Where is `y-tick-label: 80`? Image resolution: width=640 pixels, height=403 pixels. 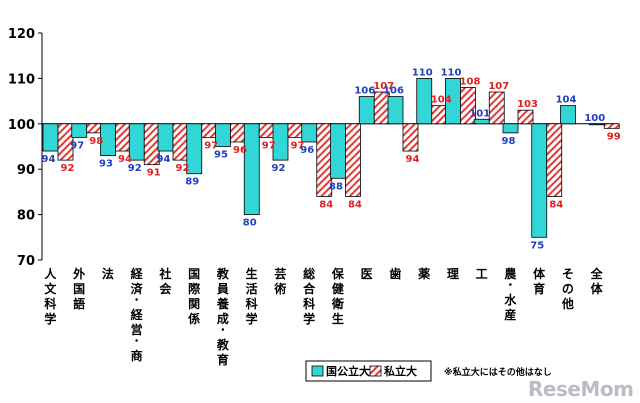
y-tick-label: 80 is located at coordinates (26, 216).